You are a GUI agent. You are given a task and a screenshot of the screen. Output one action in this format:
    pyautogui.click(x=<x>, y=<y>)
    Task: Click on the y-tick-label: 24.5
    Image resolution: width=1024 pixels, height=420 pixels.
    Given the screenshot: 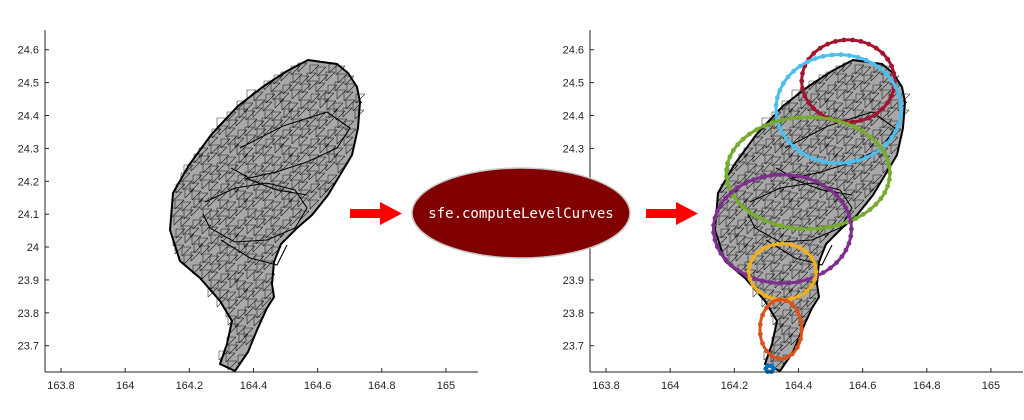 What is the action you would take?
    pyautogui.click(x=28, y=84)
    